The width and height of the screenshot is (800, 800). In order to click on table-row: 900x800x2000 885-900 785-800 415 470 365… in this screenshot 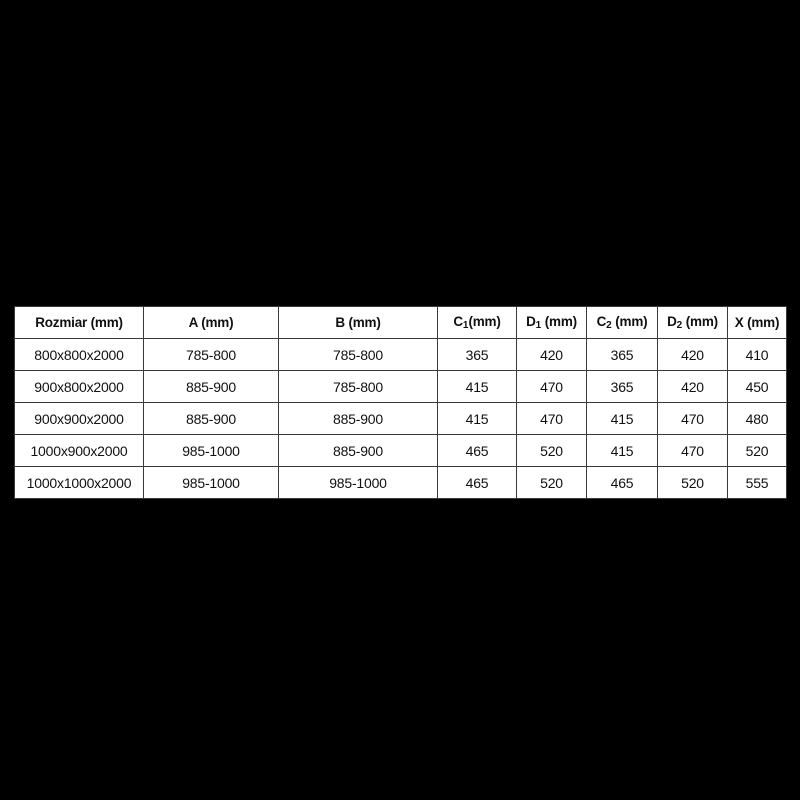, I will do `click(400, 386)`.